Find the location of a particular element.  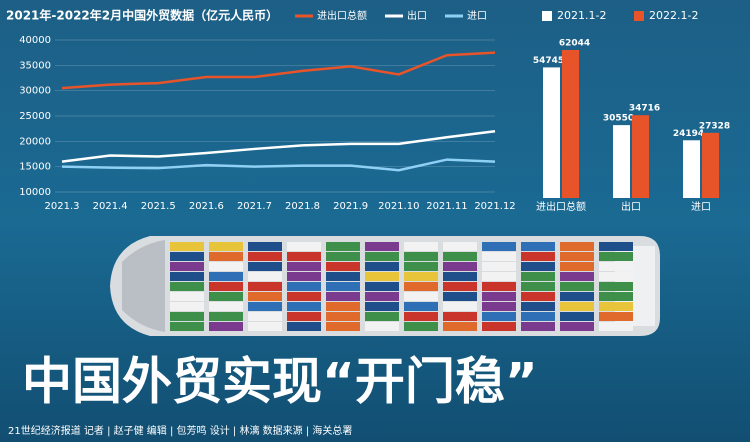

value-label: 34716 is located at coordinates (644, 109).